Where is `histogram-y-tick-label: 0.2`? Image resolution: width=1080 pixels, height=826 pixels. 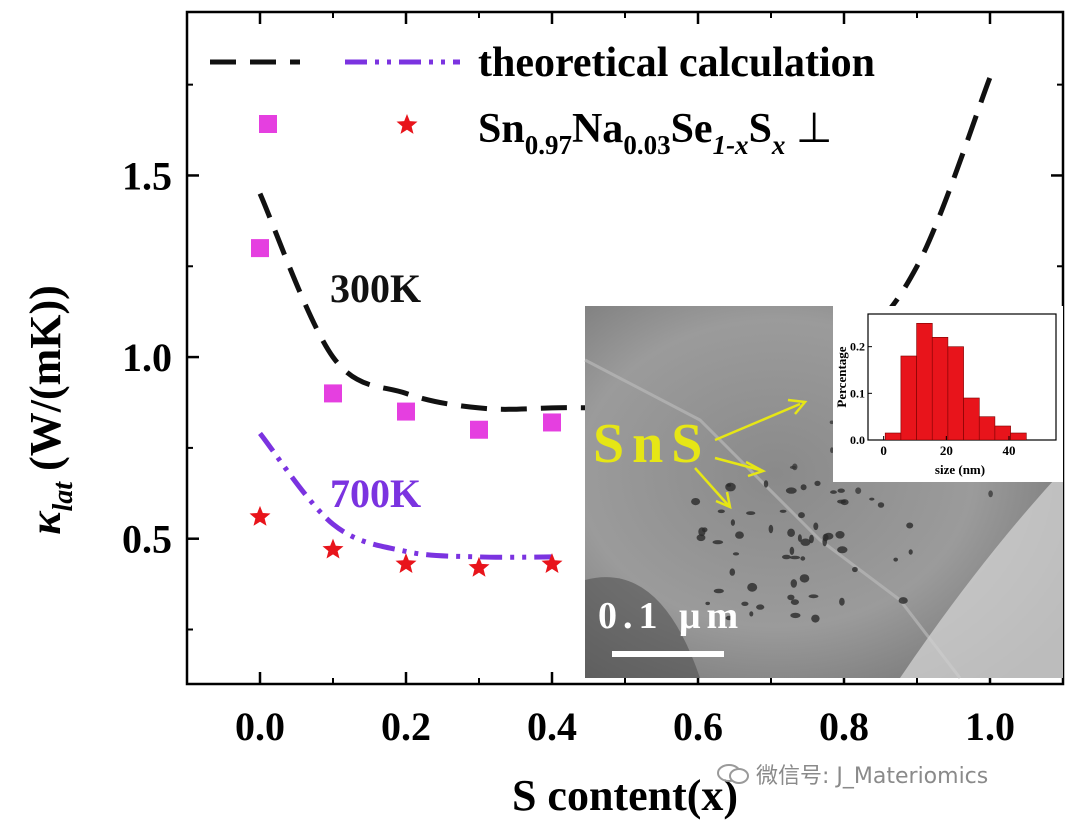
histogram-y-tick-label: 0.2 is located at coordinates (857, 347).